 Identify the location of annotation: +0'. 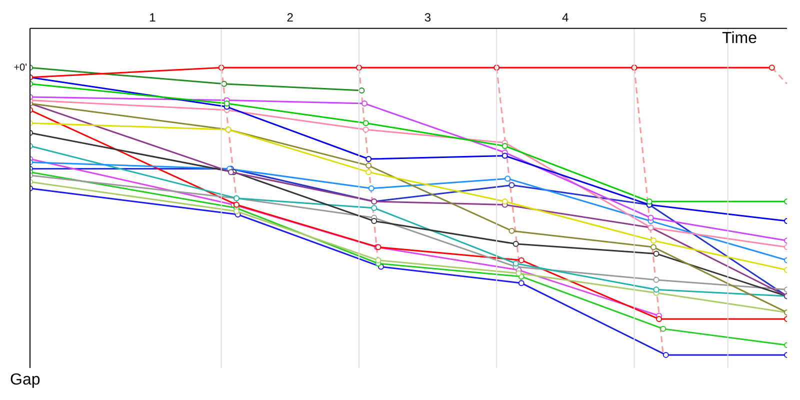
(21, 68).